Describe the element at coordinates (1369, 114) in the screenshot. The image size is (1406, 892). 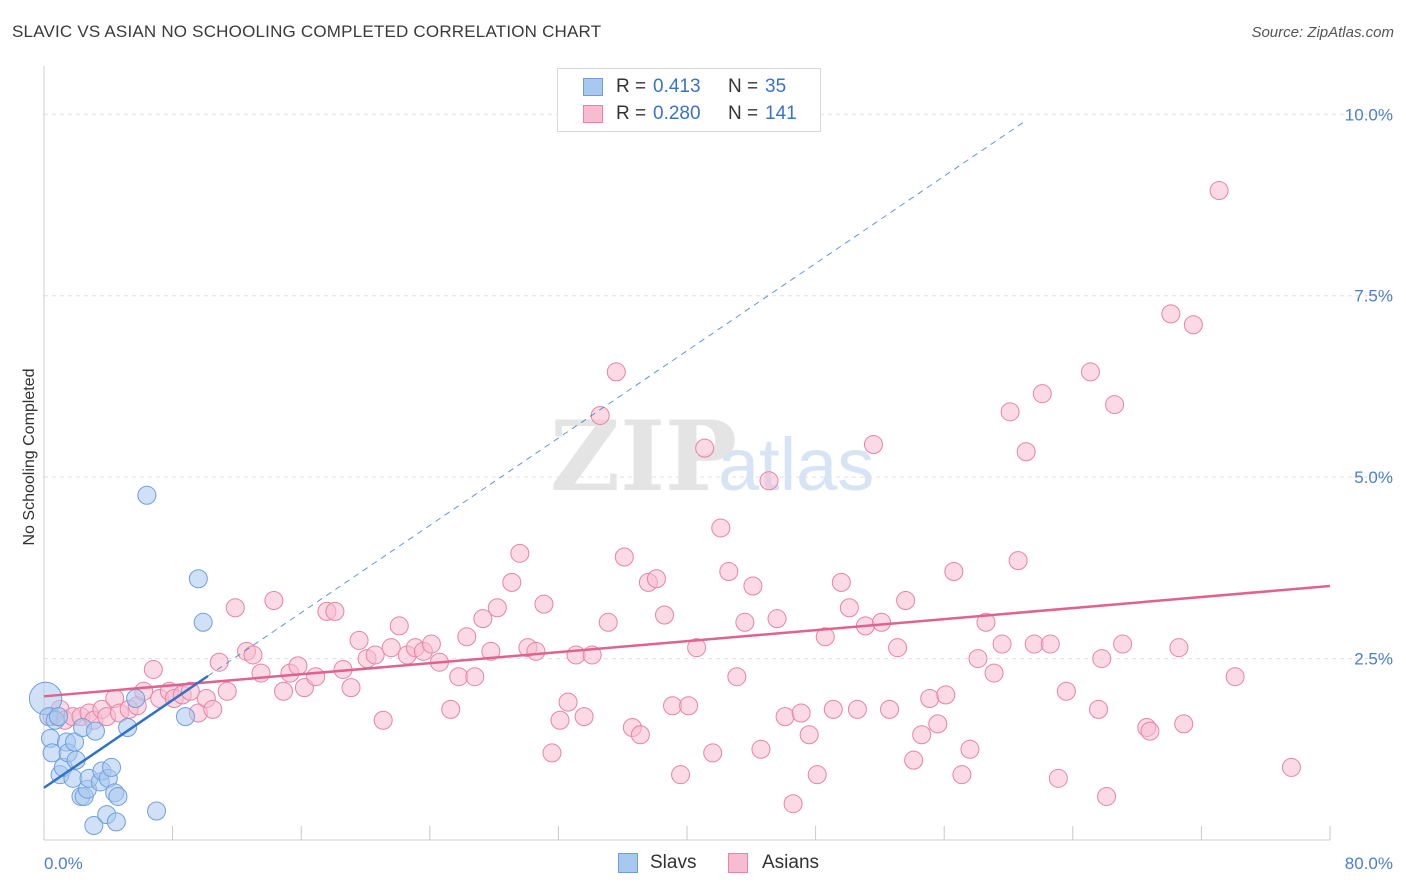
I see `y-tick-label: 10.0%` at that location.